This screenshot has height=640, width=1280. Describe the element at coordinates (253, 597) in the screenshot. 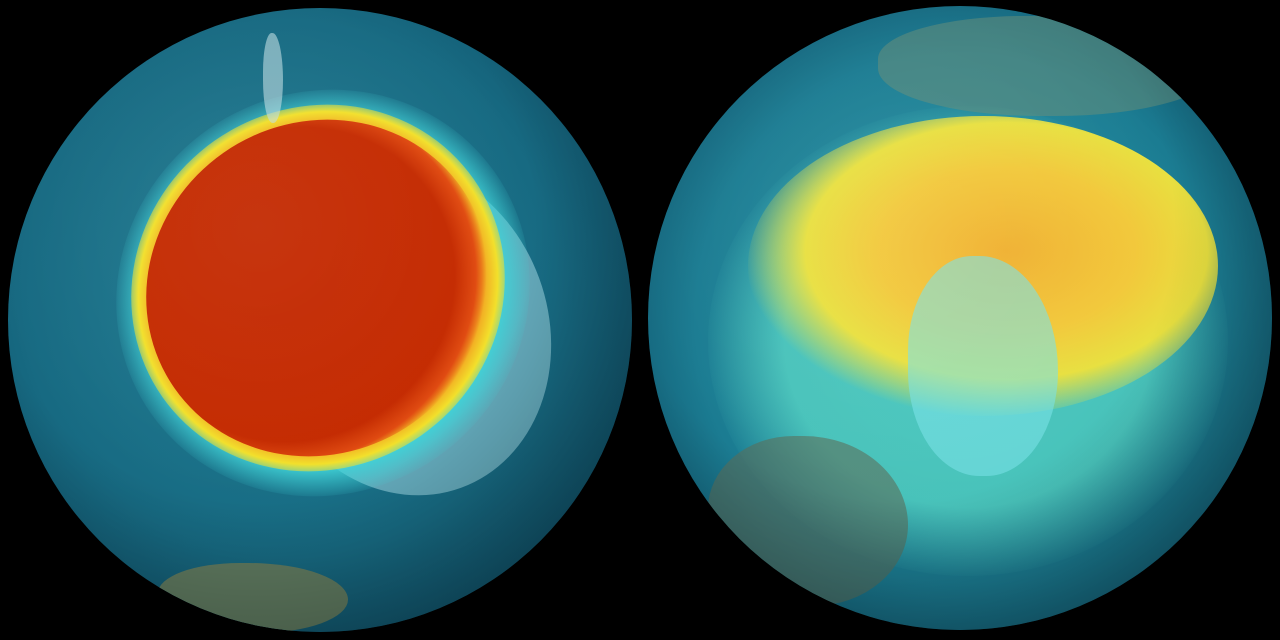

I see `australia-edge` at that location.